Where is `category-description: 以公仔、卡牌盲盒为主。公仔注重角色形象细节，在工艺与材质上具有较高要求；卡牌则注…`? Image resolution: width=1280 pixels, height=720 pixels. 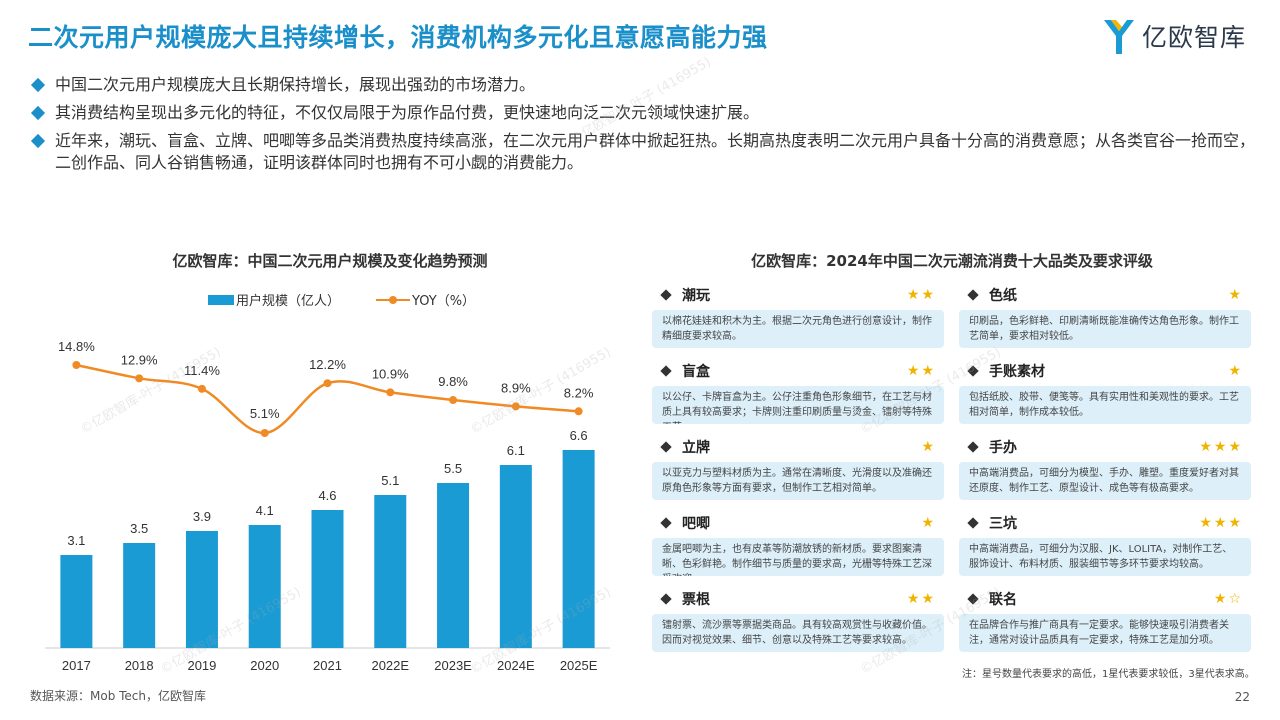
category-description: 以公仔、卡牌盲盒为主。公仔注重角色形象细节，在工艺与材质上具有较高要求；卡牌则注… is located at coordinates (798, 405).